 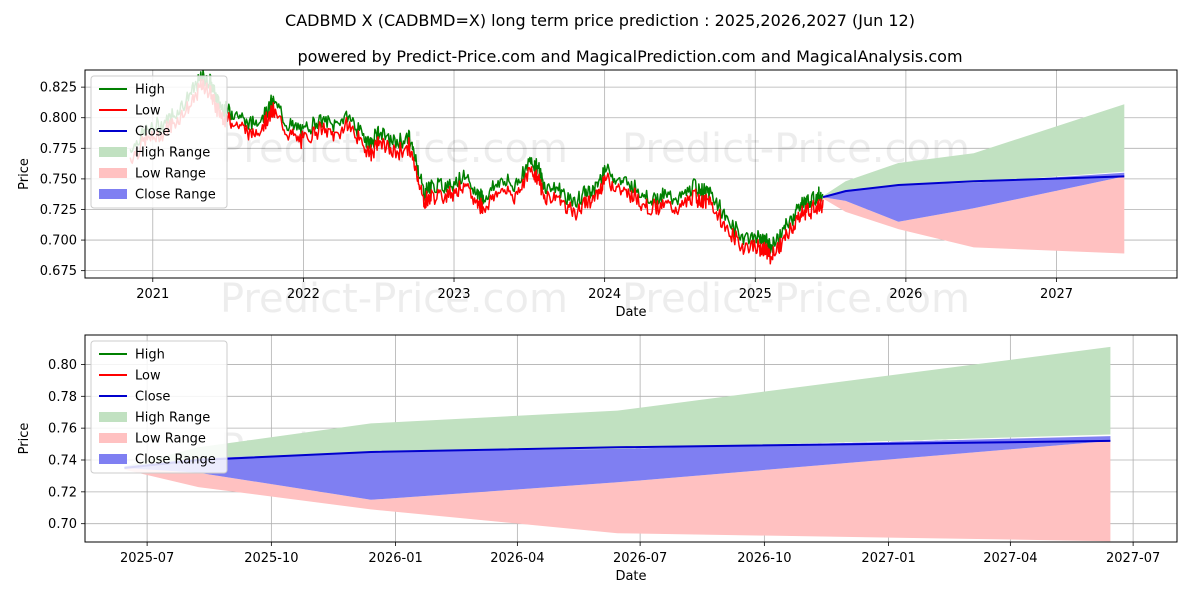 I want to click on y-tick-label: 0.700, so click(x=58, y=241).